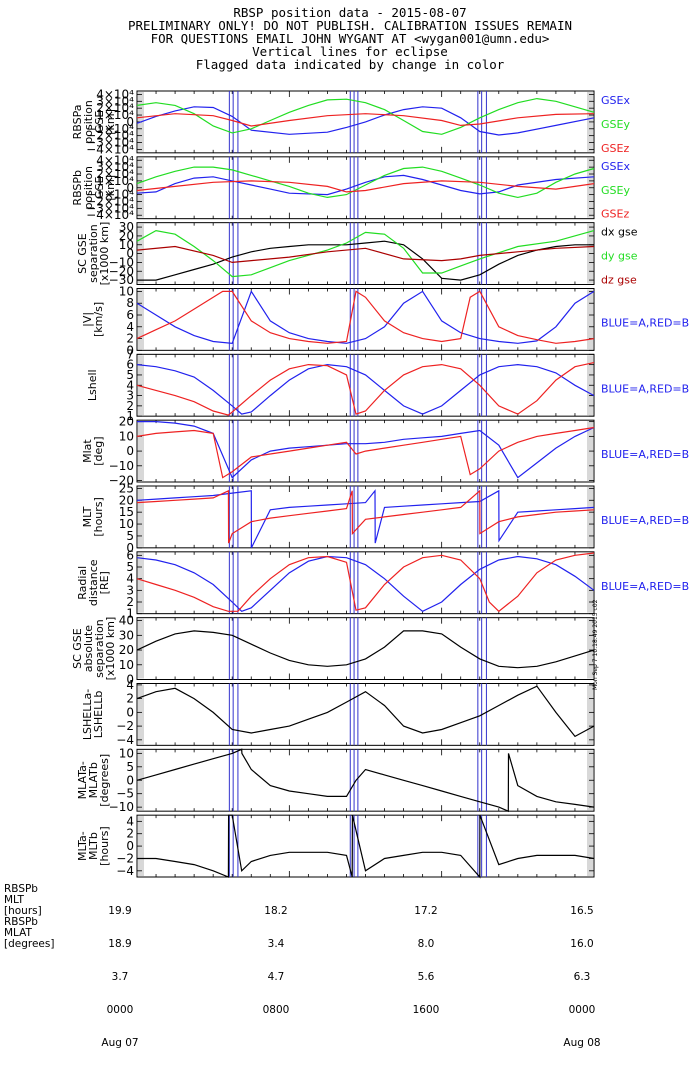 Image resolution: width=700 pixels, height=1071 pixels. Describe the element at coordinates (276, 944) in the screenshot. I see `footer-value: 3.4` at that location.